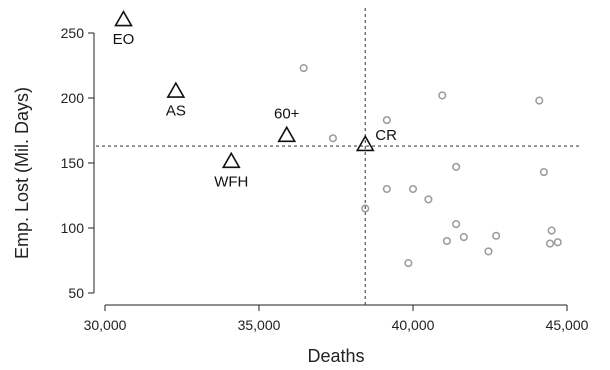 The height and width of the screenshot is (370, 610). I want to click on strategy-label: EO, so click(124, 39).